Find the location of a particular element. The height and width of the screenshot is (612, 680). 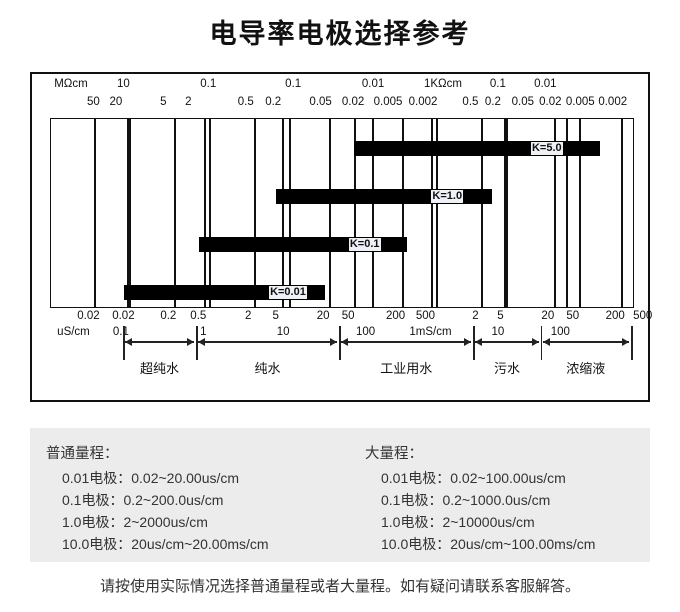

chart-bar is located at coordinates (476, 148).